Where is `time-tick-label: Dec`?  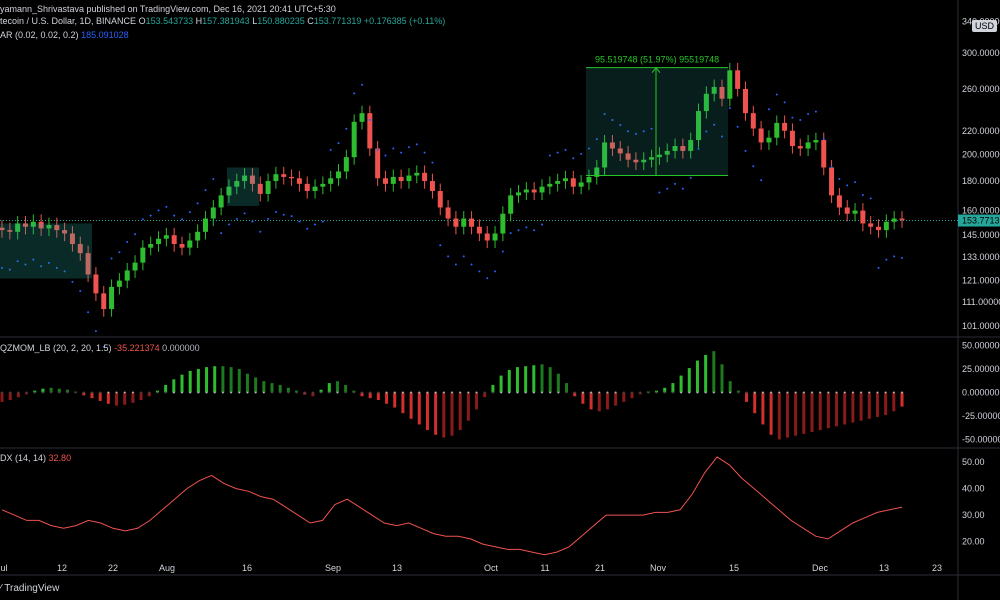
time-tick-label: Dec is located at coordinates (820, 568).